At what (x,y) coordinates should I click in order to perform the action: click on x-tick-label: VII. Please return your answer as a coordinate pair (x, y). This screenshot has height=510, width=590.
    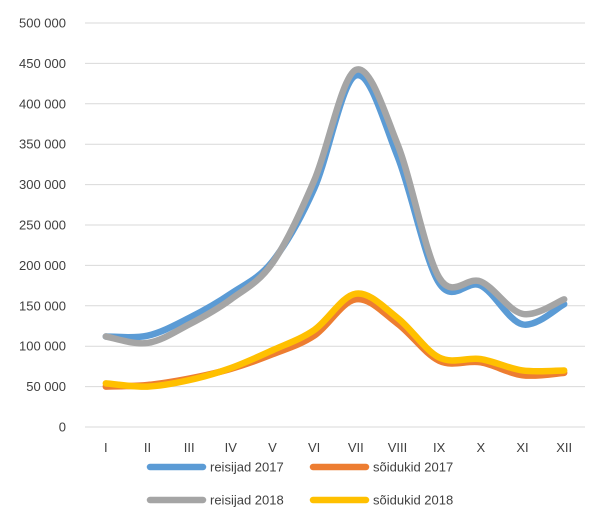
    Looking at the image, I should click on (356, 447).